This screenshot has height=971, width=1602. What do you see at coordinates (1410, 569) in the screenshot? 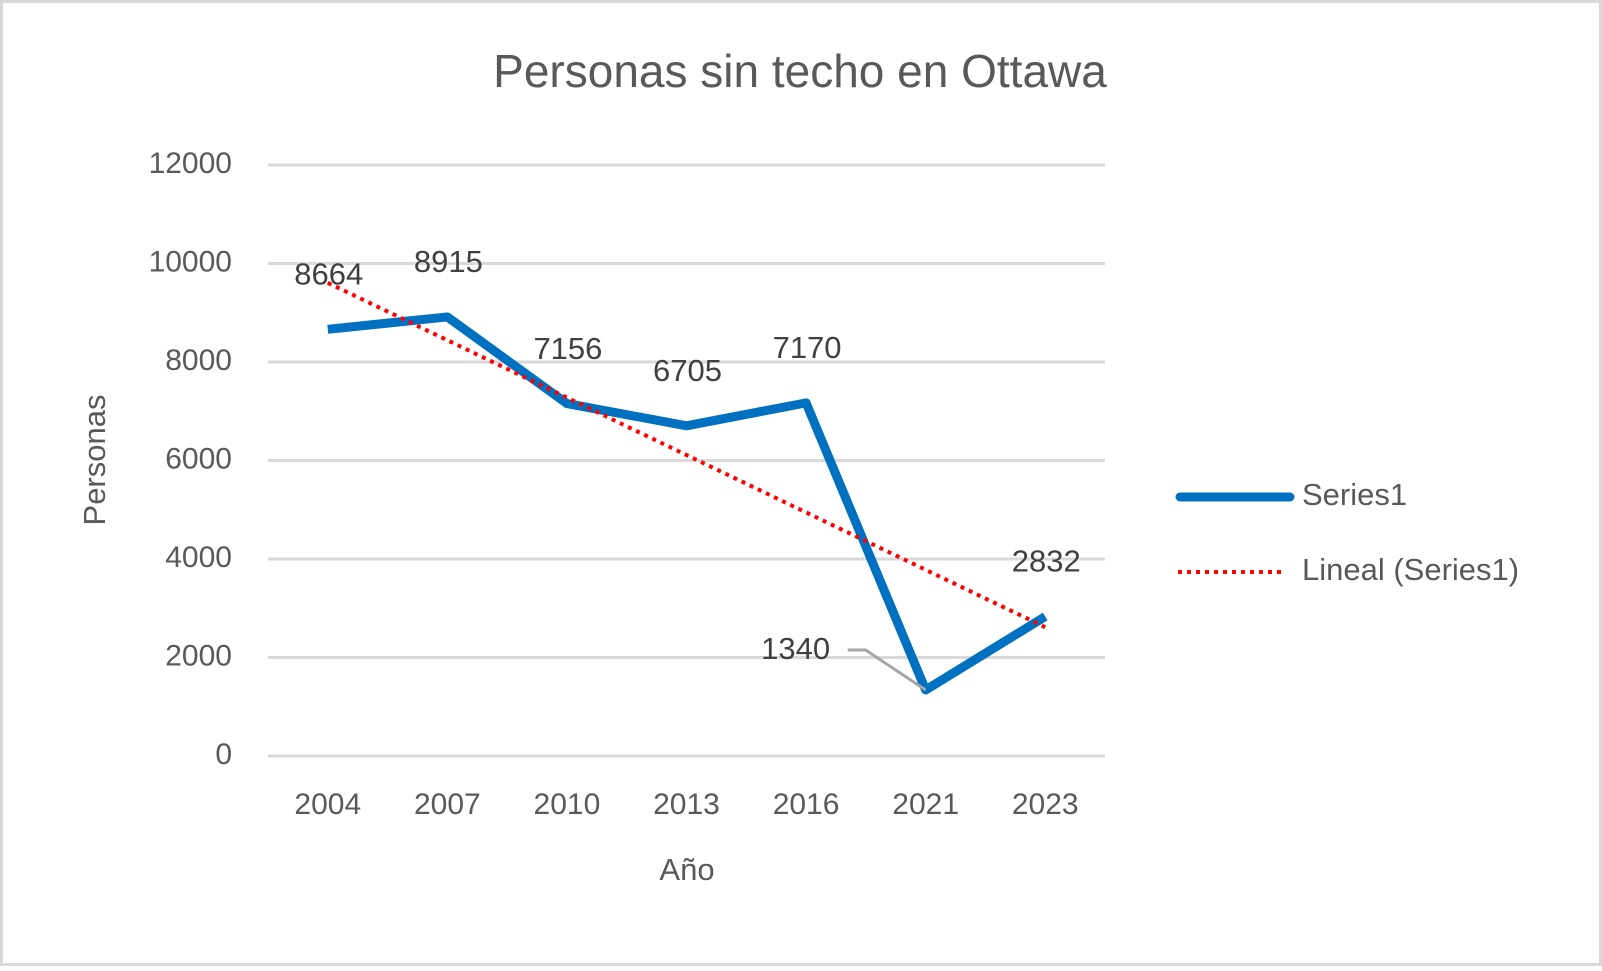
I see `legend-label: Lineal (Series1)` at bounding box center [1410, 569].